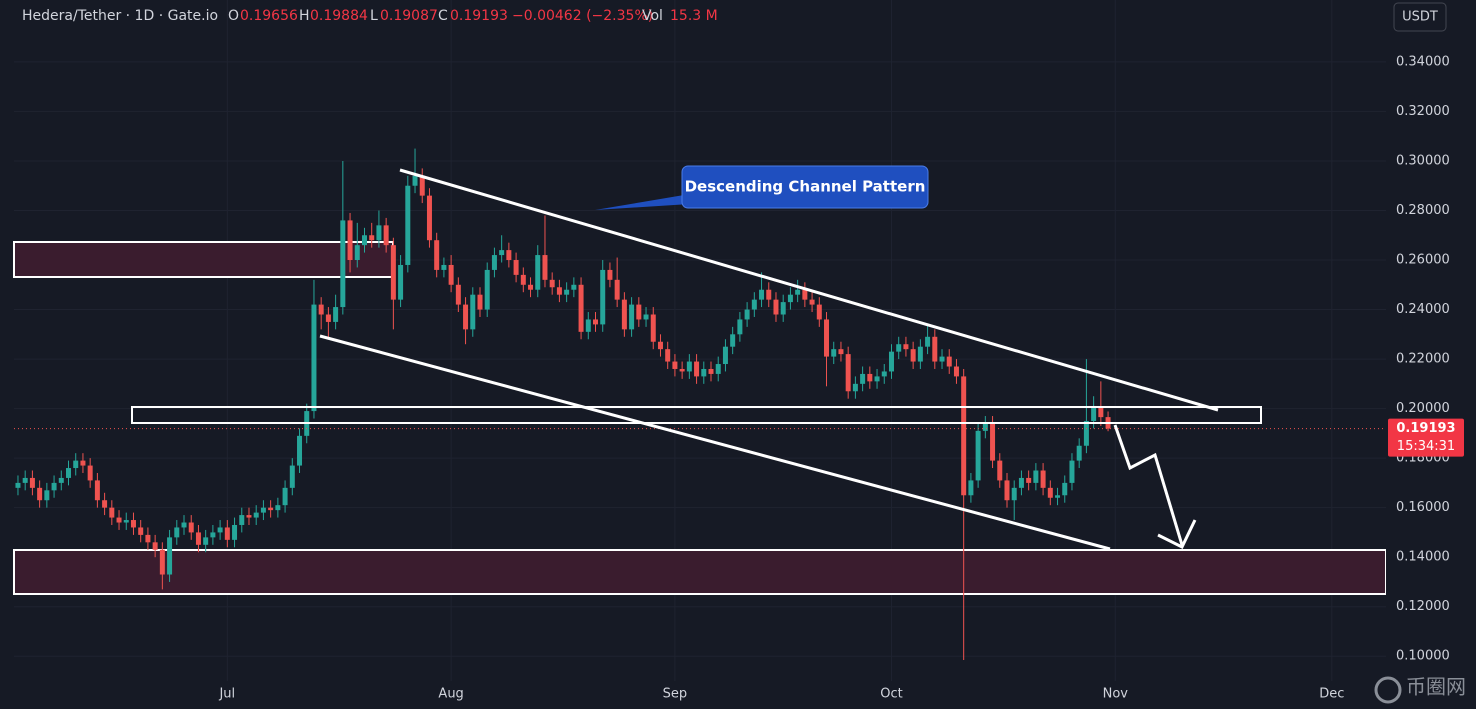  What do you see at coordinates (1423, 606) in the screenshot?
I see `y-tick-label: 0.12000` at bounding box center [1423, 606].